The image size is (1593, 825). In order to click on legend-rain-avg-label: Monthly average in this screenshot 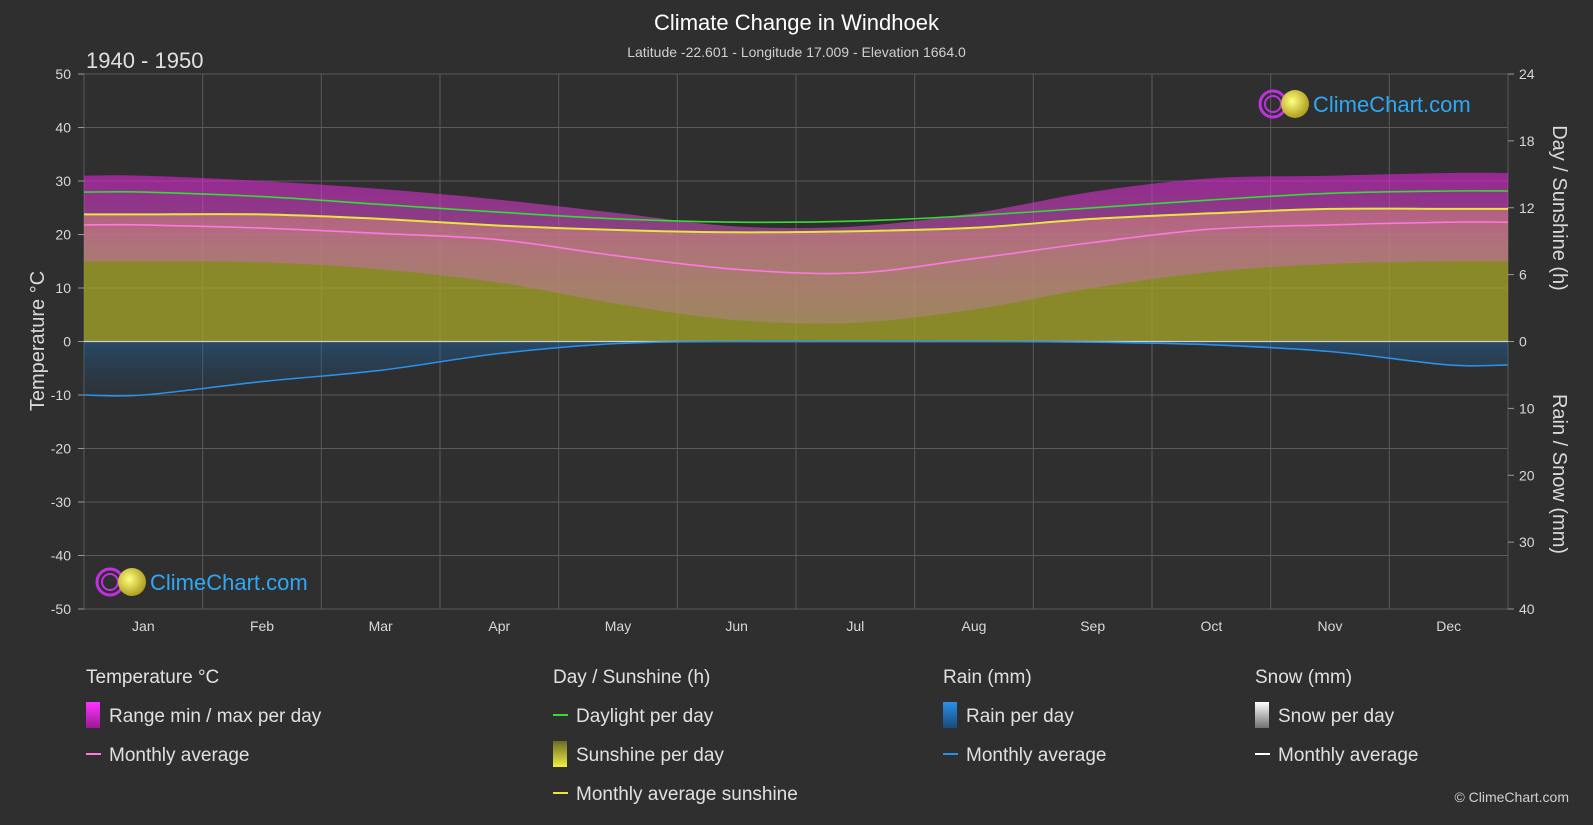, I will do `click(1036, 755)`.